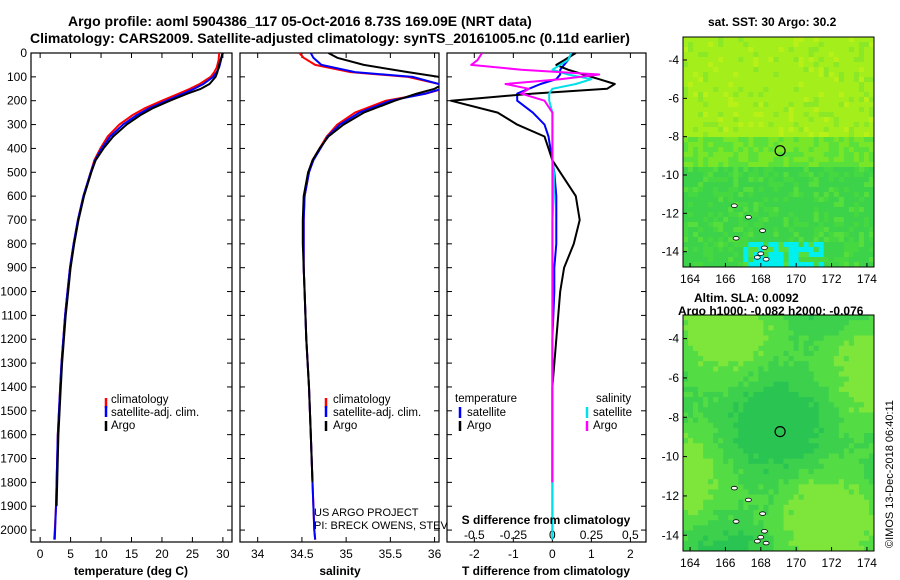  Describe the element at coordinates (671, 213) in the screenshot. I see `map-y-tick-label: -12` at that location.